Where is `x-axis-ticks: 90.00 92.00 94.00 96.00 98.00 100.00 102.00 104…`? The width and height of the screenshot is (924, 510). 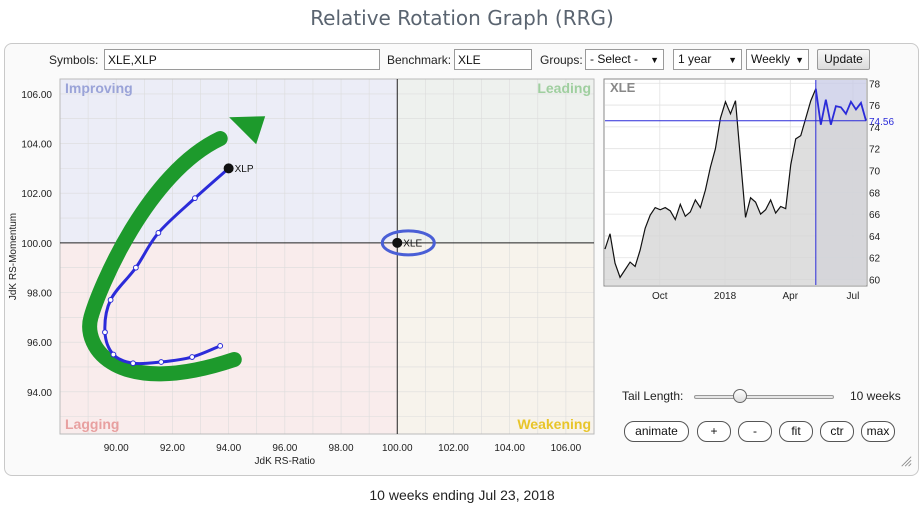
x-axis-ticks: 90.00 92.00 94.00 96.00 98.00 100.00 102.00 104… is located at coordinates (343, 448).